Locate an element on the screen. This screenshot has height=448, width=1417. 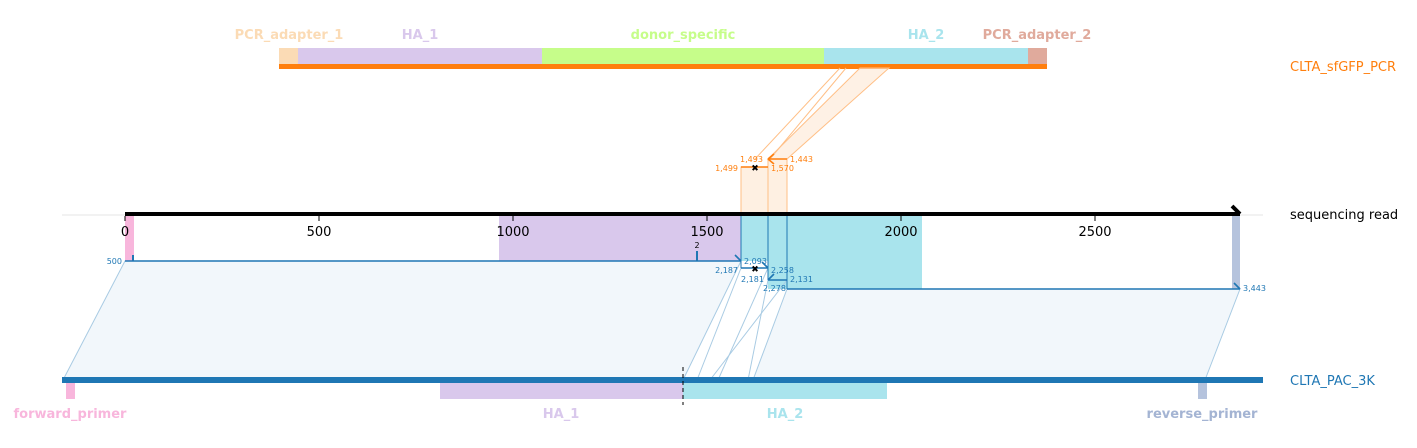
bottom-alignment-label: 2,093 is located at coordinates (755, 261).